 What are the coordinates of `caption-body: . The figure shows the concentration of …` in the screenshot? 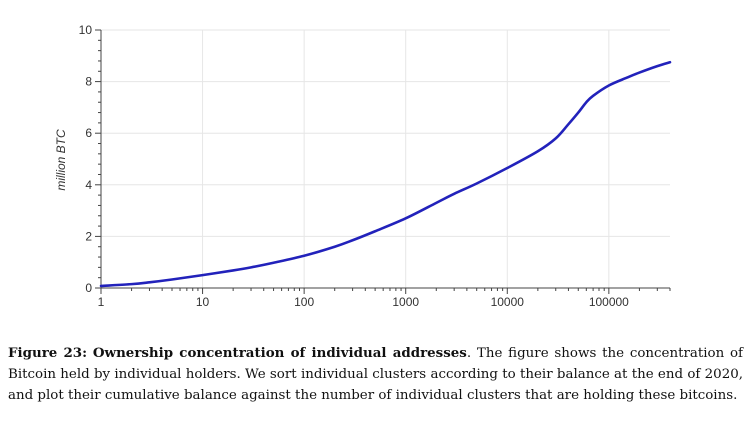 It's located at (376, 374).